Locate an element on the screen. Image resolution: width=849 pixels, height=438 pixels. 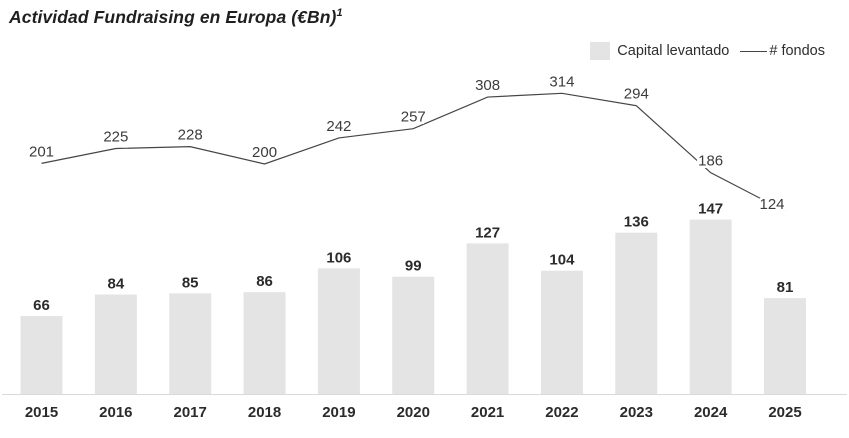
bar-value-label-2025: 81 is located at coordinates (785, 287).